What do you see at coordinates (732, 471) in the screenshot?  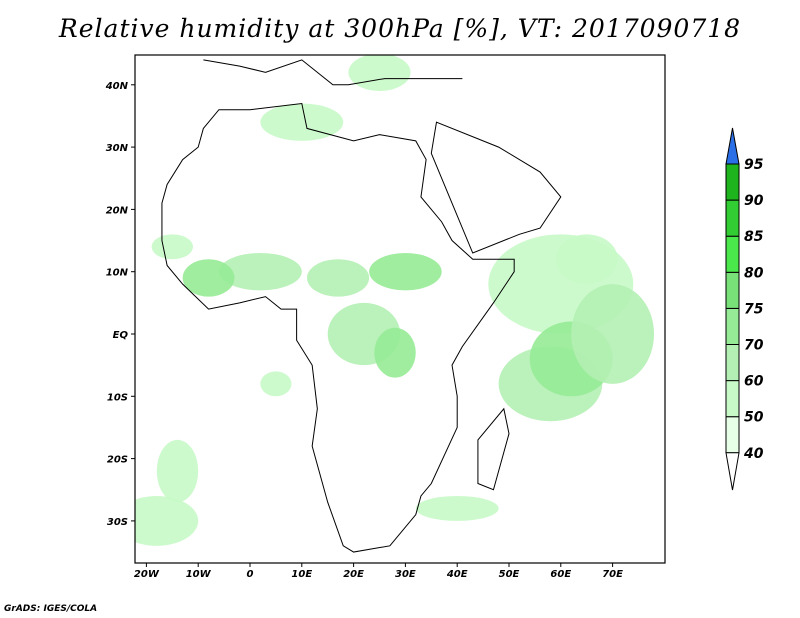 I see `colorbar-under-arrow` at bounding box center [732, 471].